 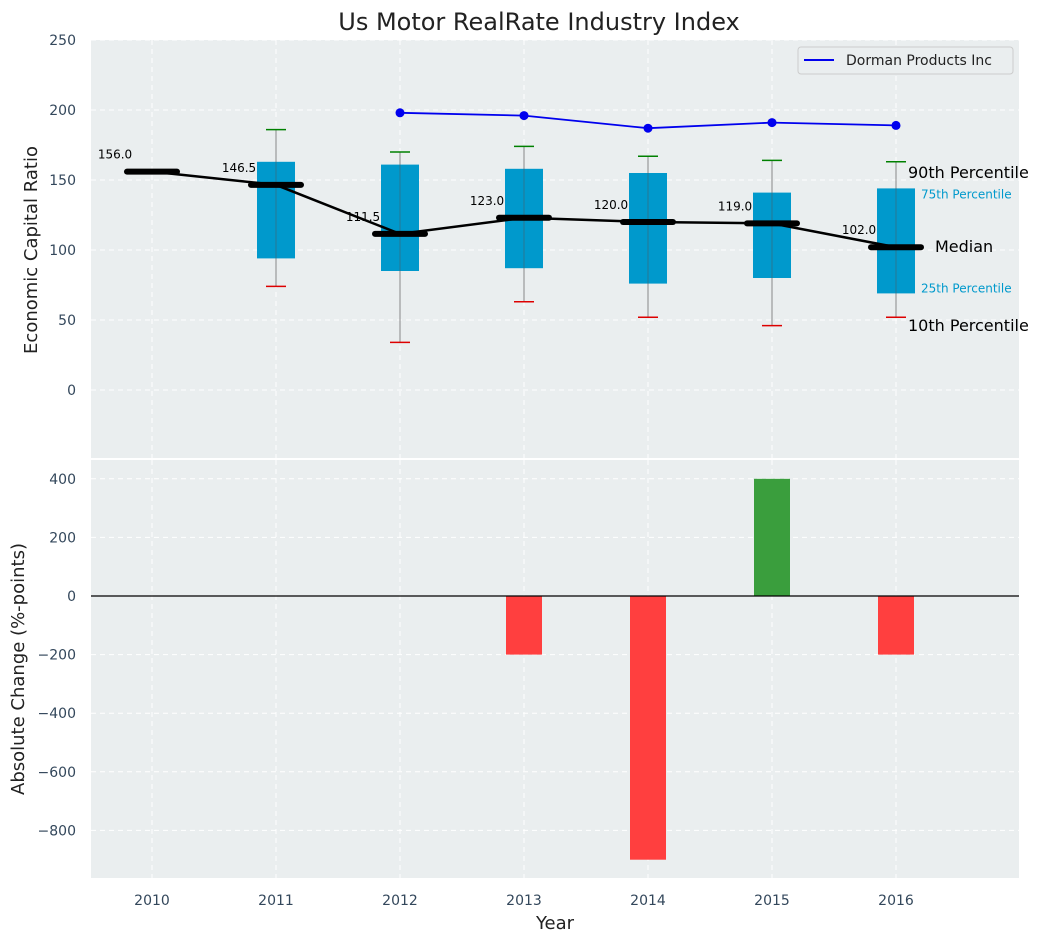 I want to click on bottom-y-tick-label: −600, so click(x=57, y=773).